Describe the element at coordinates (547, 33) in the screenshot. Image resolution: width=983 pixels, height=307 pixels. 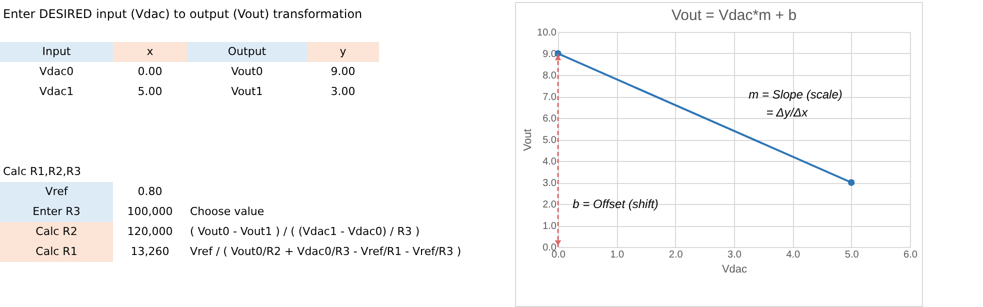
I see `y-tick-label: 10.0` at that location.